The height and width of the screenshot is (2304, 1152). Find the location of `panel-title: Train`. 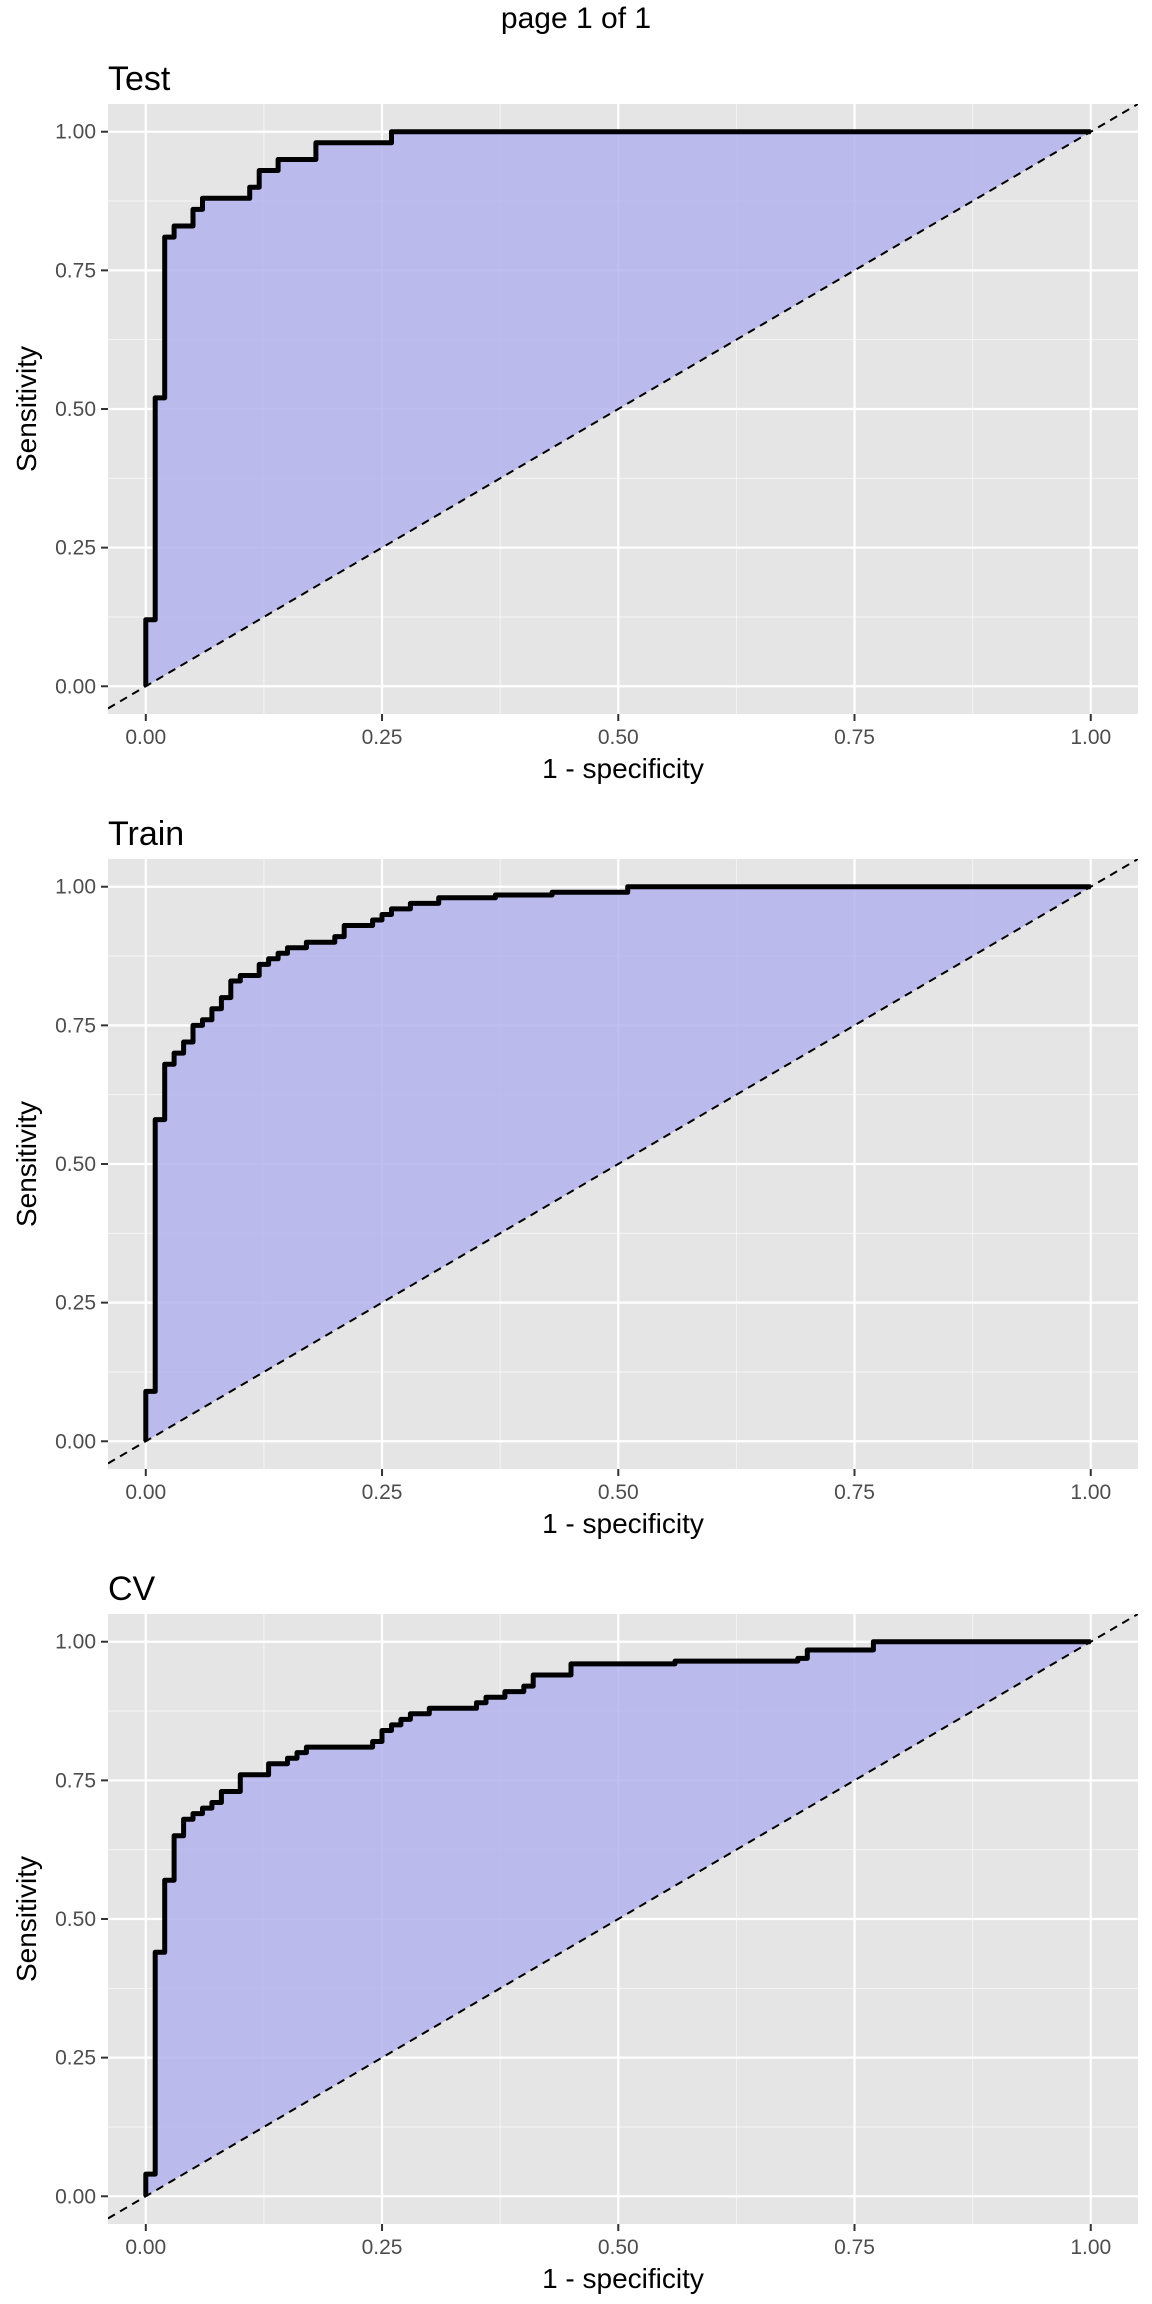

panel-title: Train is located at coordinates (146, 834).